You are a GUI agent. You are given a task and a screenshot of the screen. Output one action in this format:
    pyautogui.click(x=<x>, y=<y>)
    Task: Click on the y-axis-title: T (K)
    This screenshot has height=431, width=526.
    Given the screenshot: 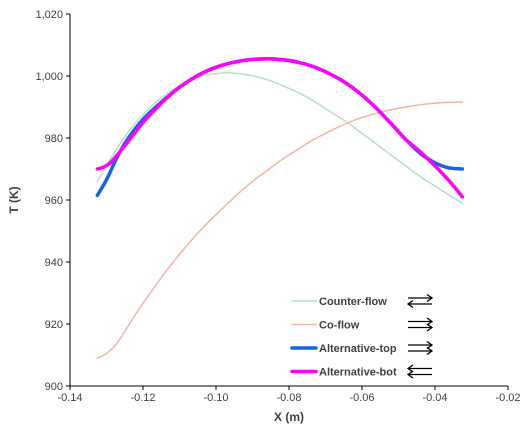 What is the action you would take?
    pyautogui.click(x=14, y=199)
    